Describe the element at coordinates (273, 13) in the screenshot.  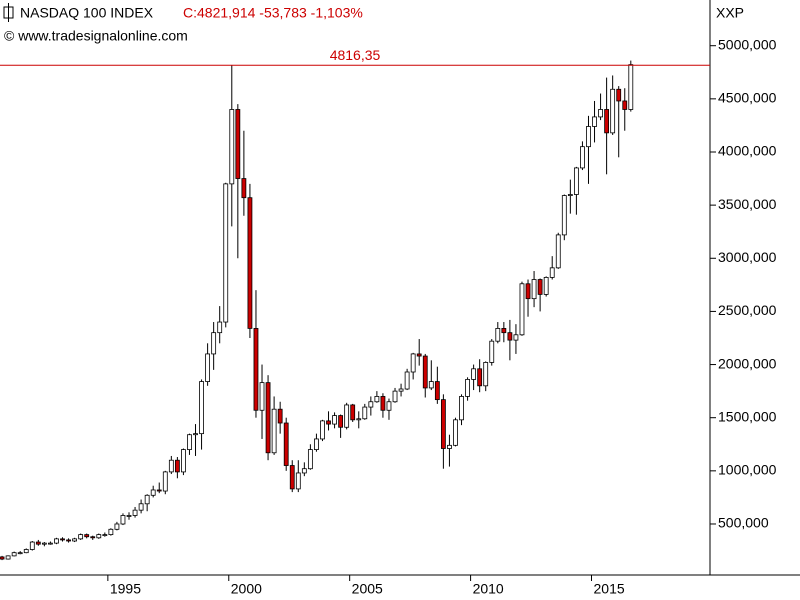
I see `chart-subtitle: C:4821,914 -53,783 -1,103%` at that location.